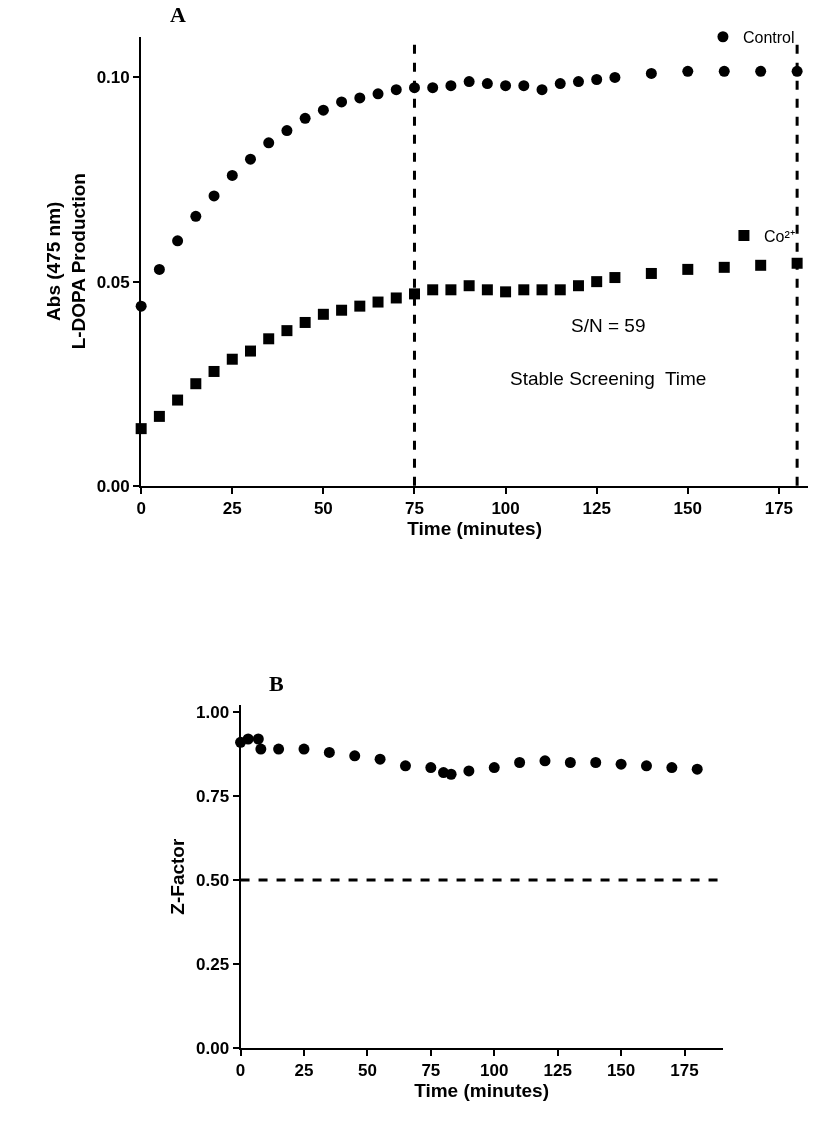 The image size is (817, 1130). I want to click on y-tick-label: 1.00, so click(213, 713).